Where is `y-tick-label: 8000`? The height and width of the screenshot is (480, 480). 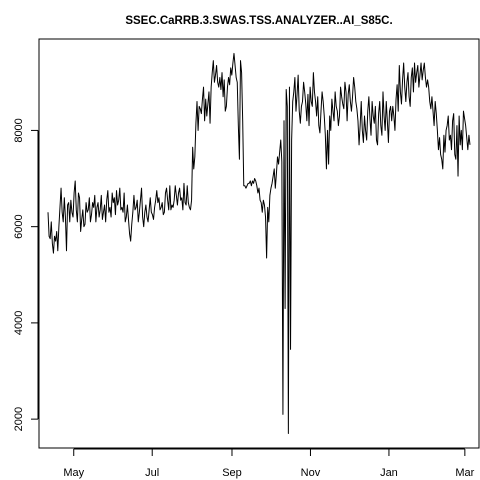
y-tick-label: 8000 is located at coordinates (19, 130).